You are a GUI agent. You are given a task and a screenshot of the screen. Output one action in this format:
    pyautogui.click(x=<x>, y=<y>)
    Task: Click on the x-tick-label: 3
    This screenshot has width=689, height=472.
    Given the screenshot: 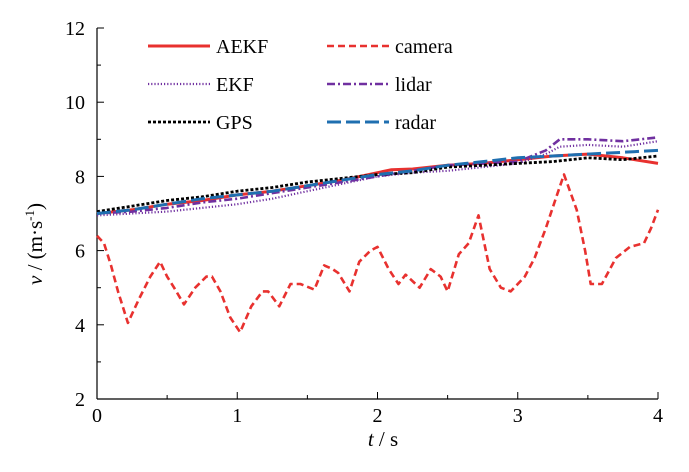 What is the action you would take?
    pyautogui.click(x=518, y=416)
    